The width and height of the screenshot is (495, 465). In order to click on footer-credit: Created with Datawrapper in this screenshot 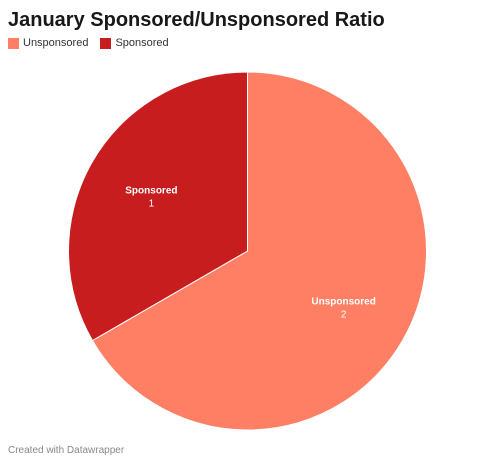, I will do `click(66, 450)`.